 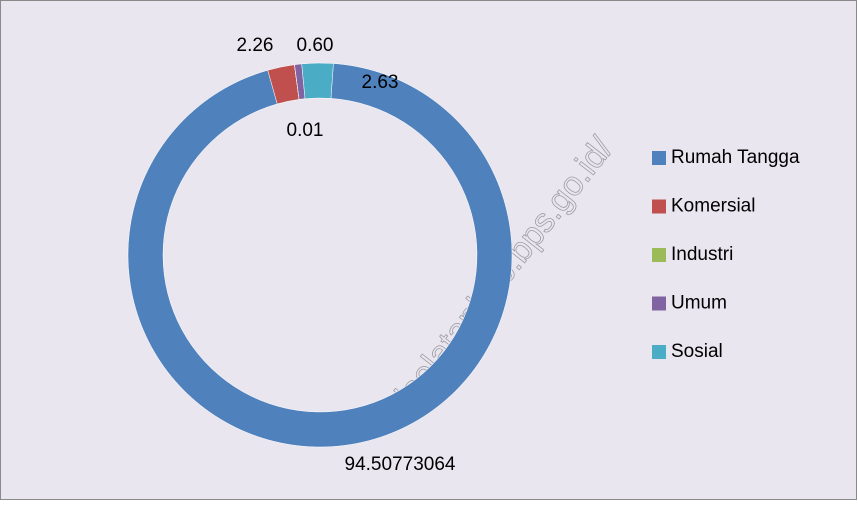 What do you see at coordinates (380, 82) in the screenshot?
I see `data-label: 2.63` at bounding box center [380, 82].